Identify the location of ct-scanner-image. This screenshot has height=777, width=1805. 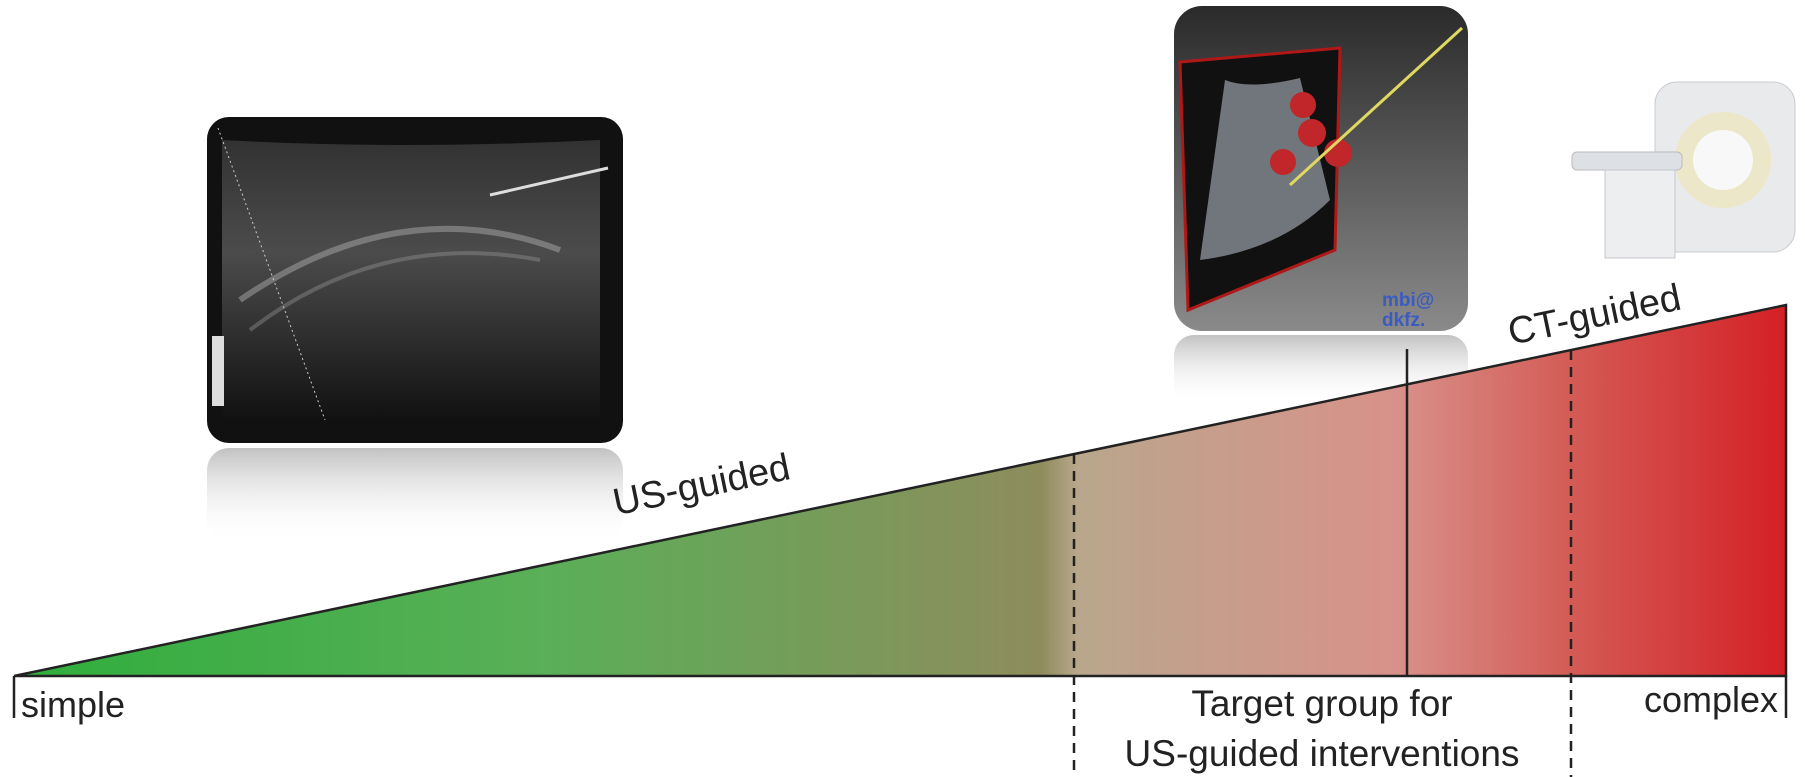
(1683, 170).